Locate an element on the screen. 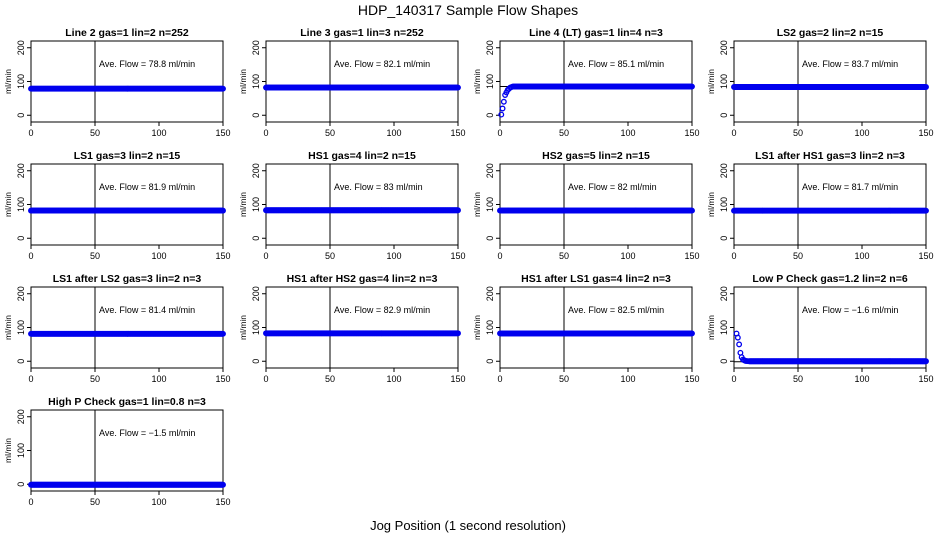  panel-title: HS1 after LS1 gas=4 lin=2 n=3 is located at coordinates (596, 279).